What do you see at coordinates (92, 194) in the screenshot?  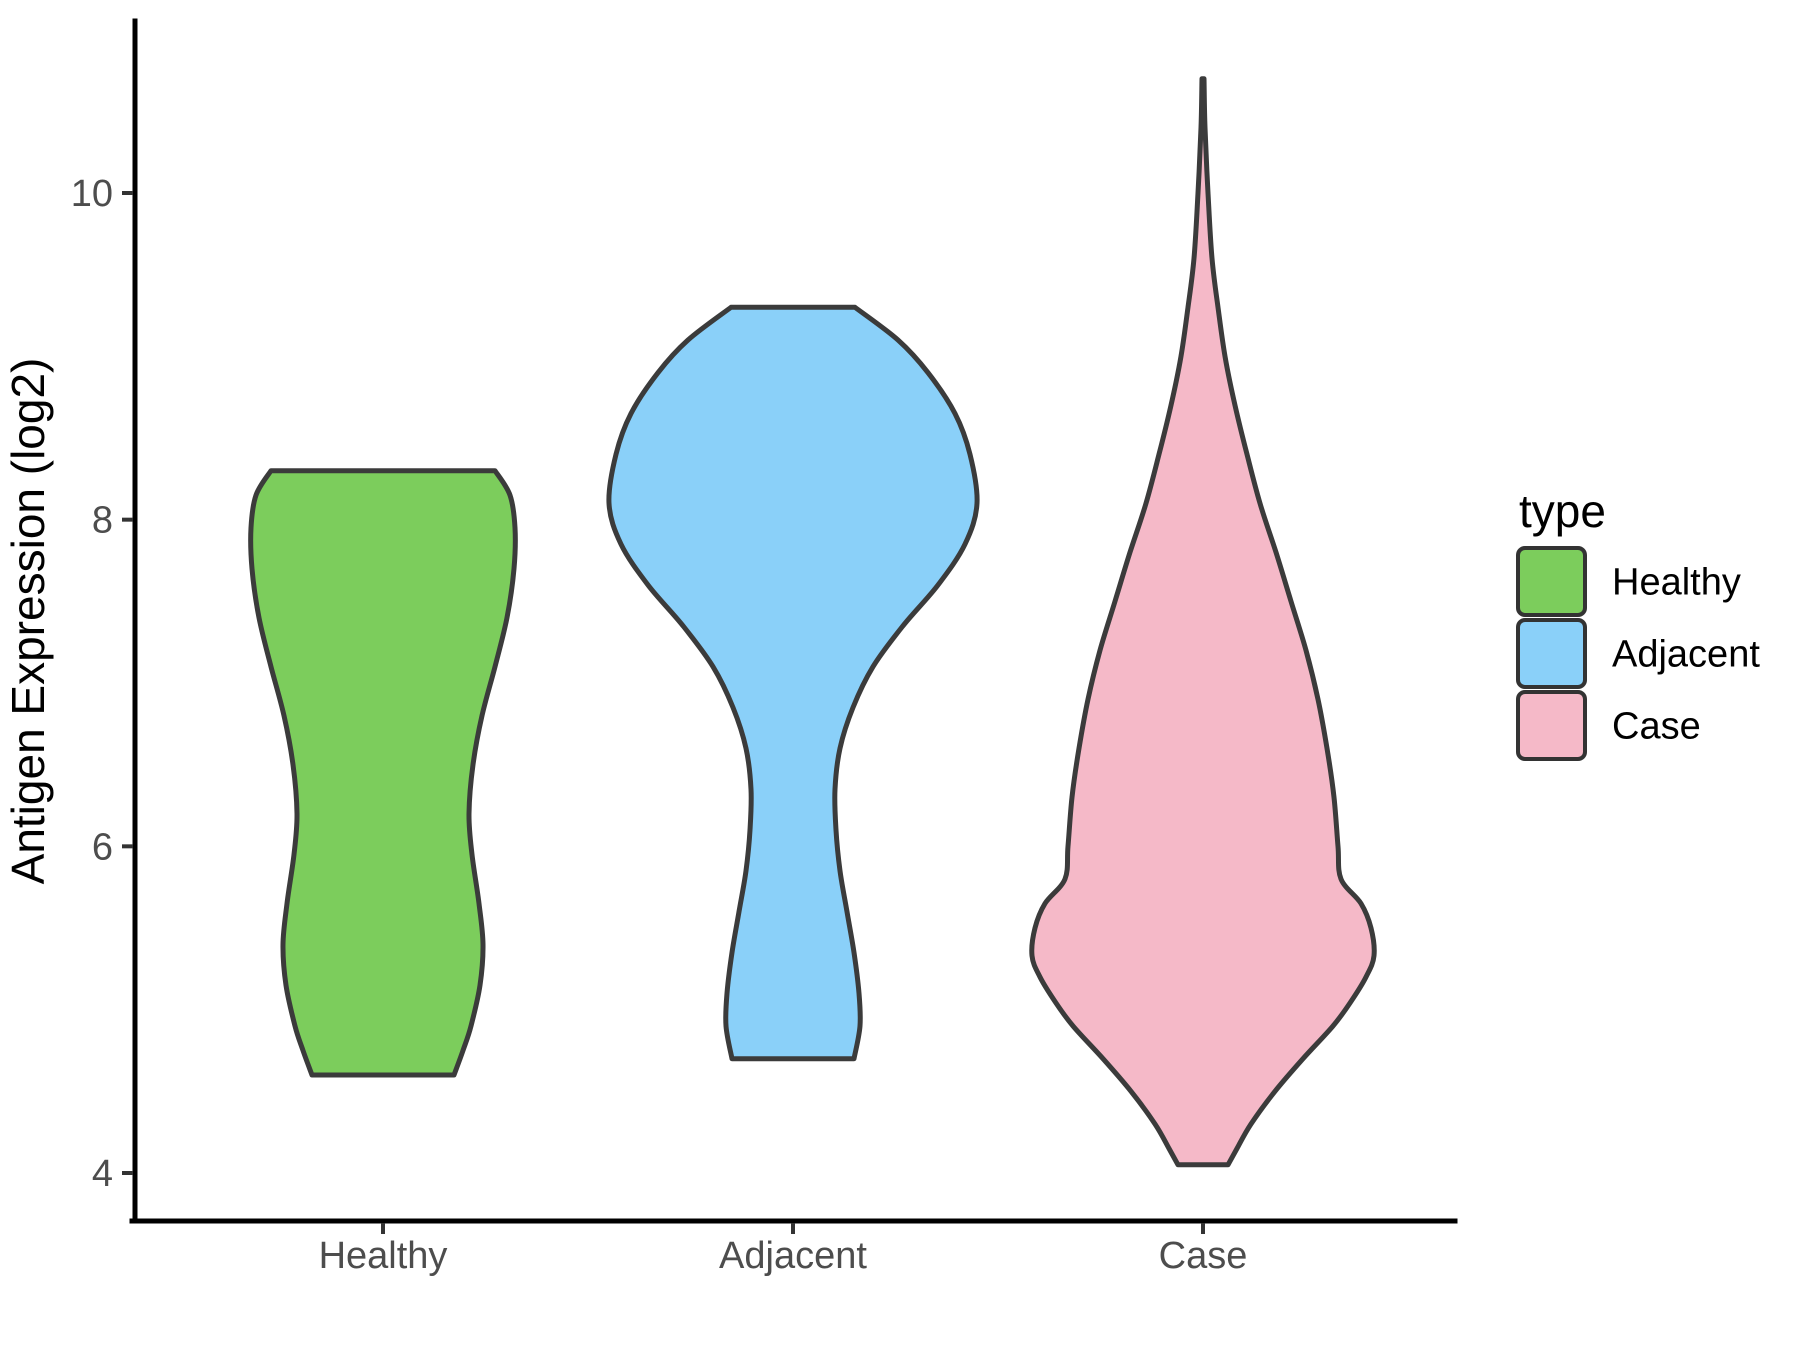 I see `y-tick-label-10: 10` at bounding box center [92, 194].